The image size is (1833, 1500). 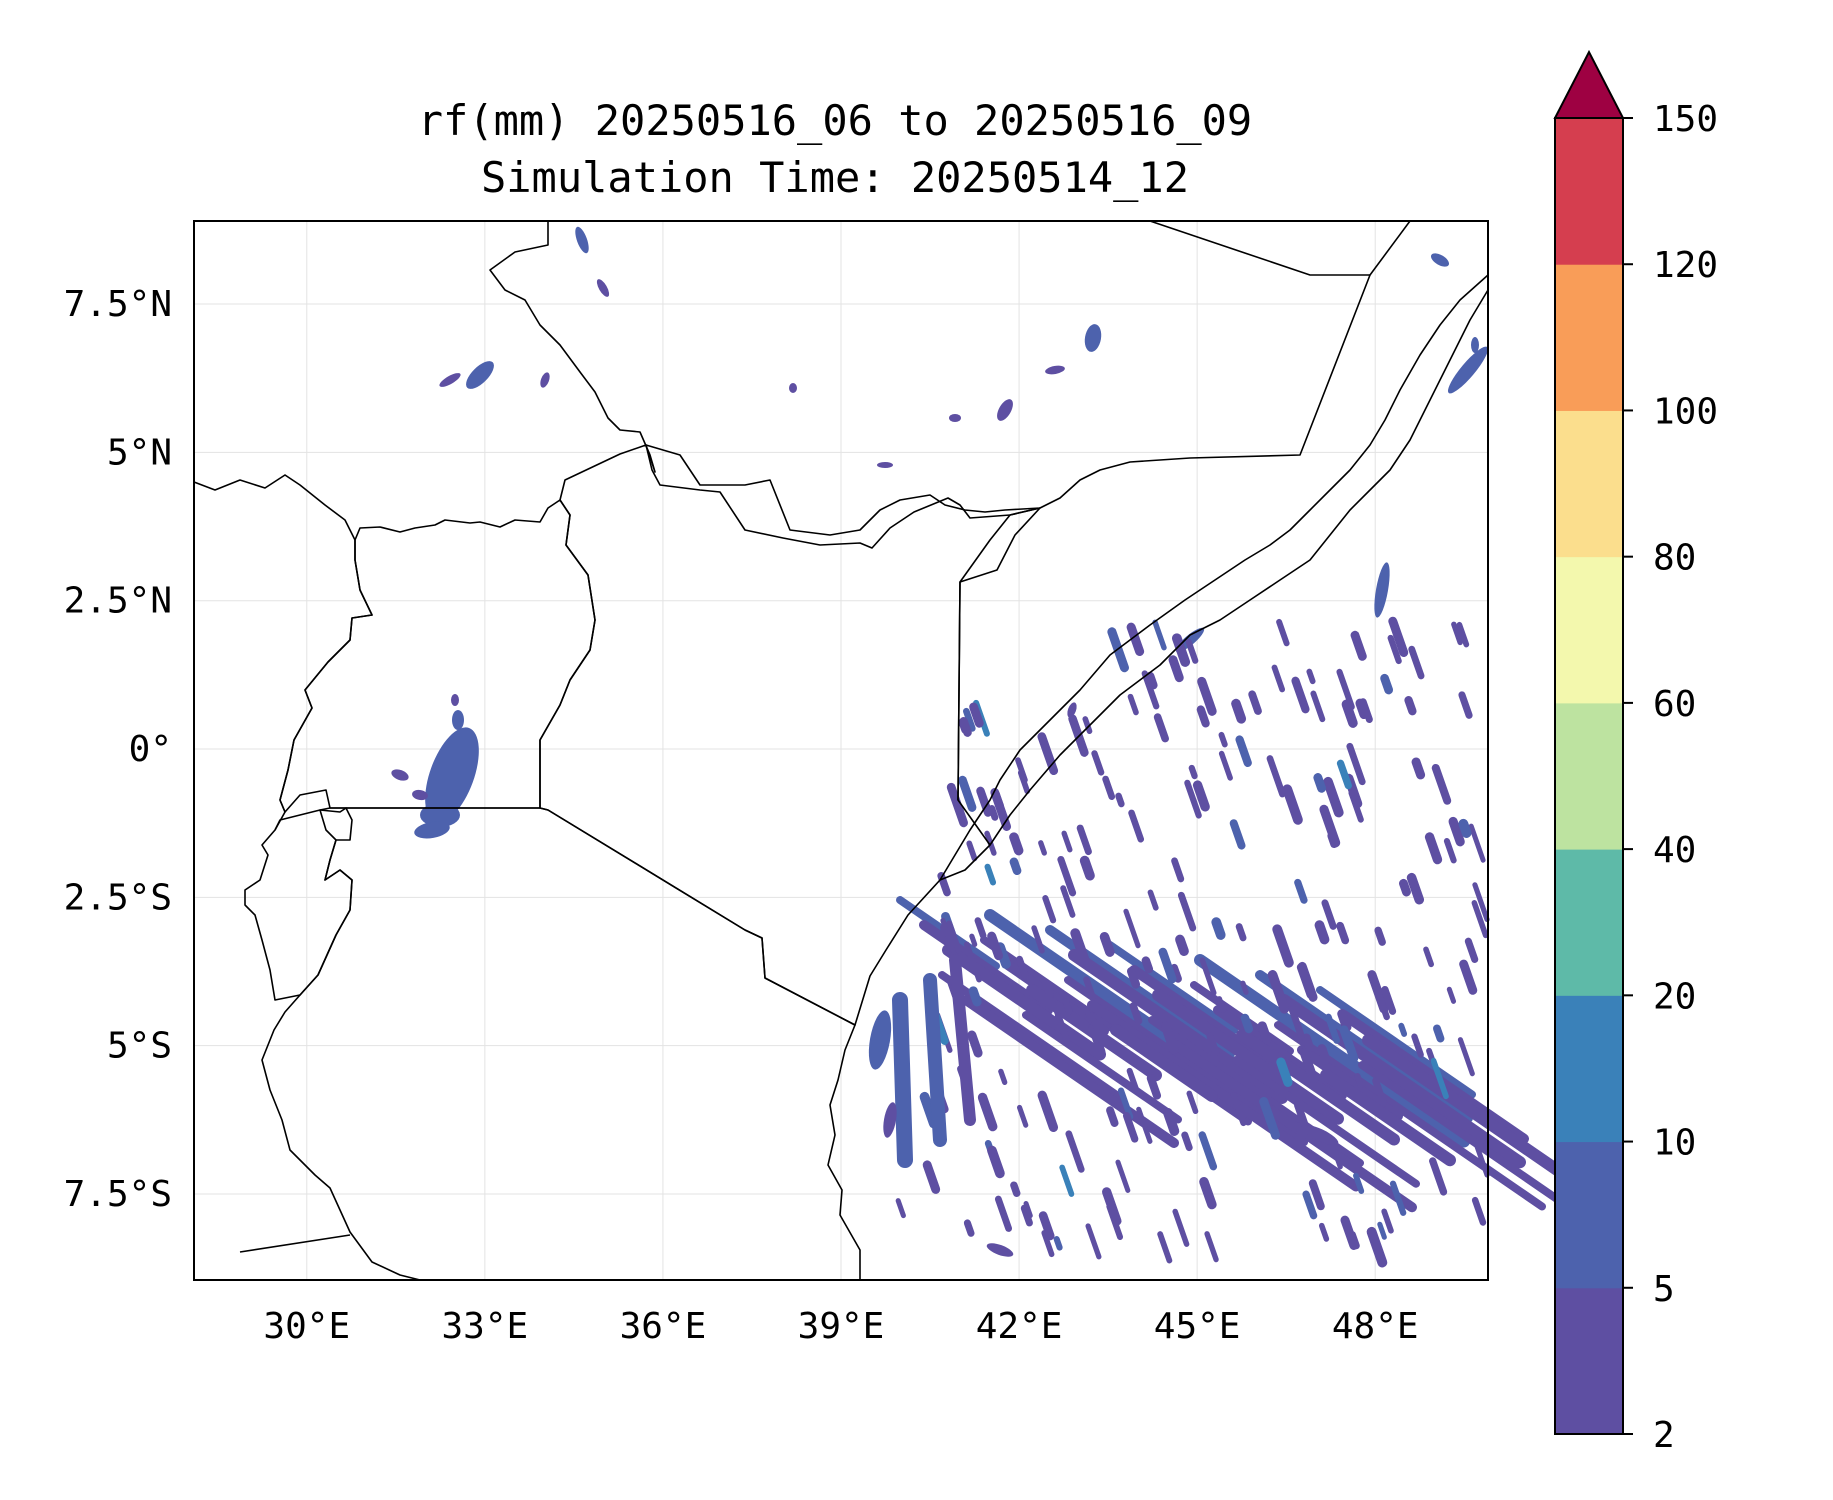 I want to click on ethiopia-border, so click(x=1008, y=378).